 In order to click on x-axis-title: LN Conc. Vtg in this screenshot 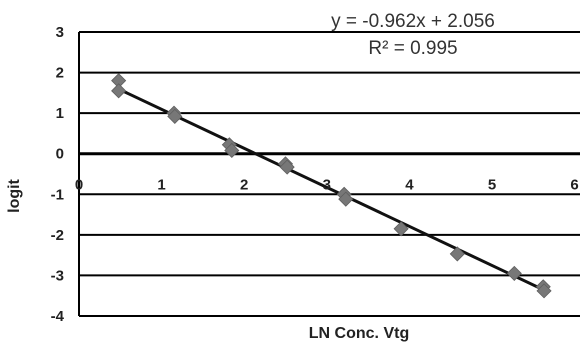, I will do `click(359, 333)`.